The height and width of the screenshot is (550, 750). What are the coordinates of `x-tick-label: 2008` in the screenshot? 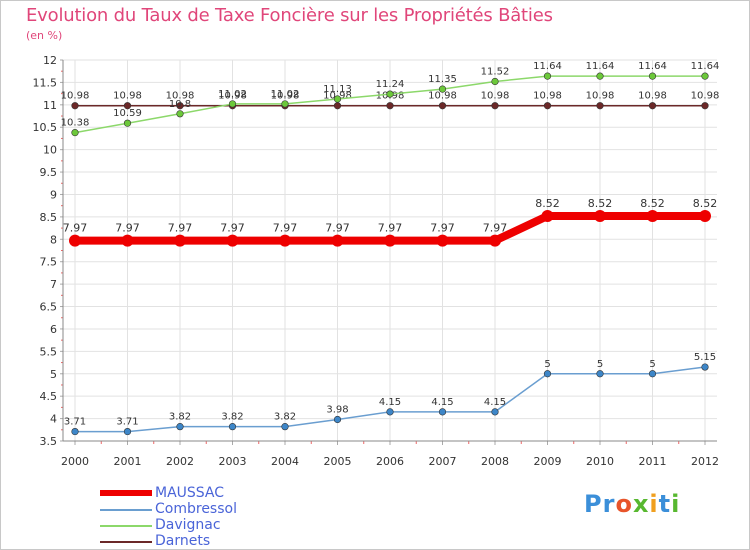 It's located at (495, 461).